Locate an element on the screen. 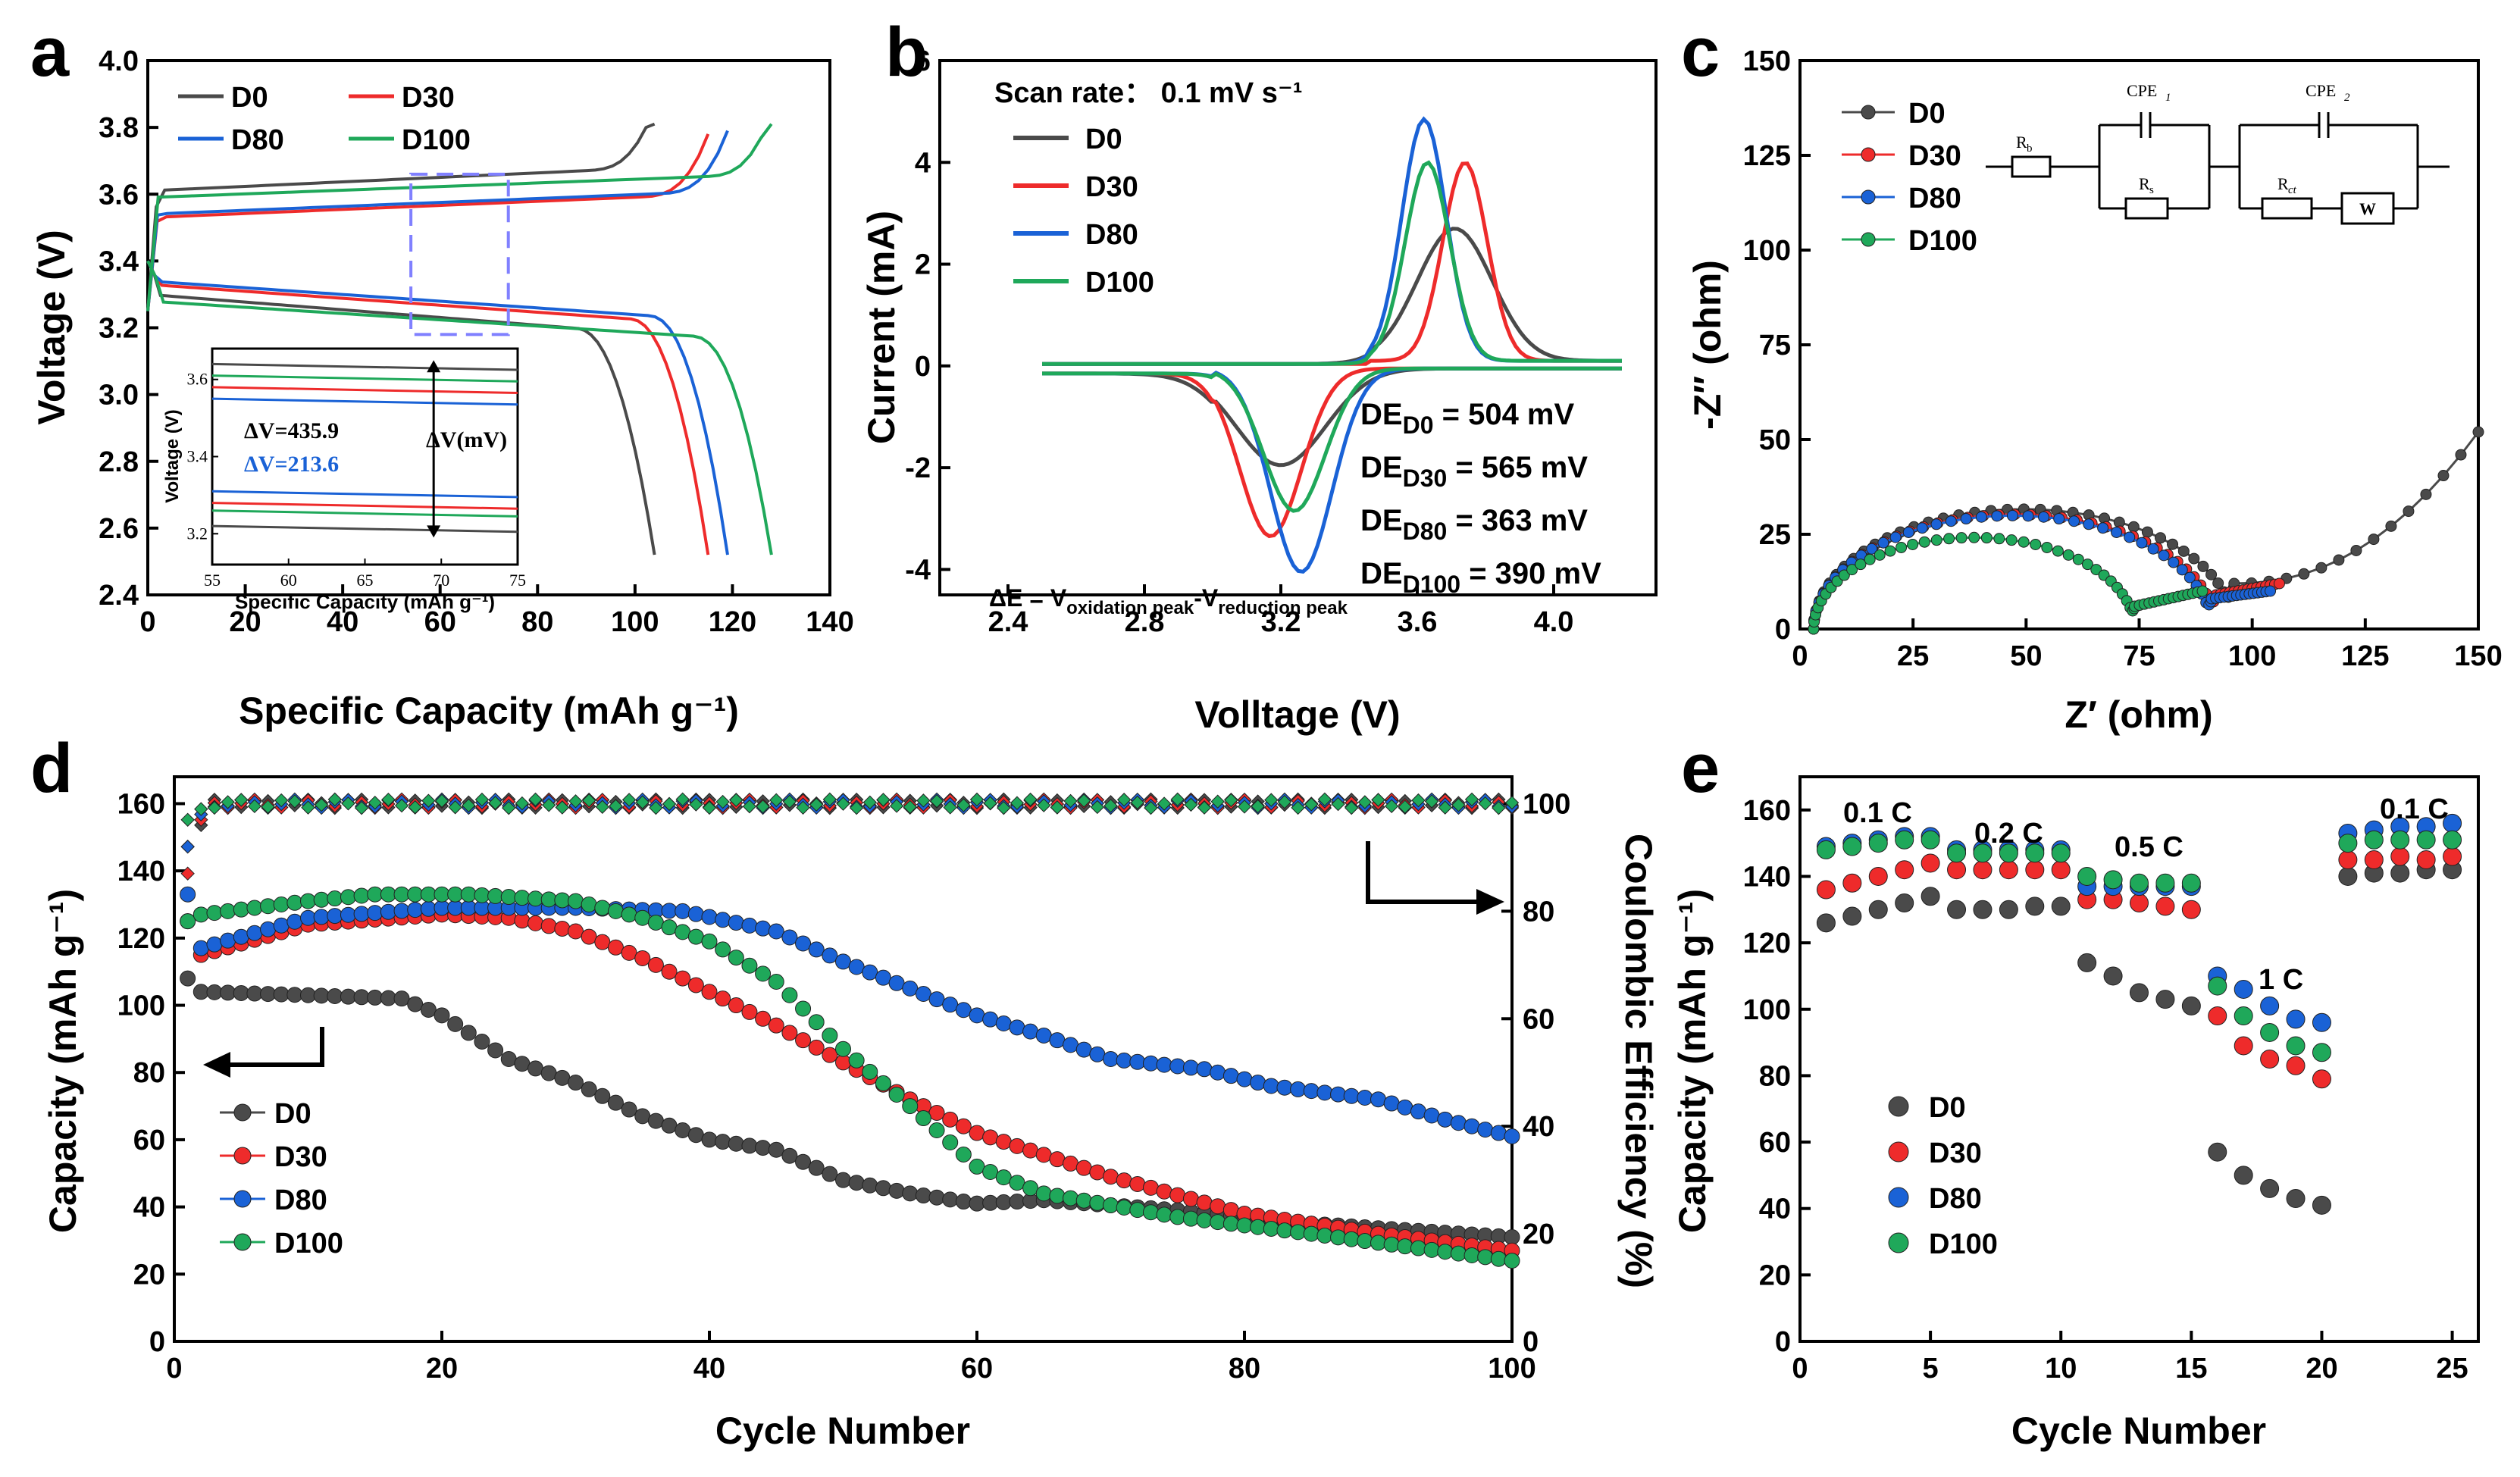 The width and height of the screenshot is (2520, 1477). a-ylabel: Voltage (V) is located at coordinates (51, 327).